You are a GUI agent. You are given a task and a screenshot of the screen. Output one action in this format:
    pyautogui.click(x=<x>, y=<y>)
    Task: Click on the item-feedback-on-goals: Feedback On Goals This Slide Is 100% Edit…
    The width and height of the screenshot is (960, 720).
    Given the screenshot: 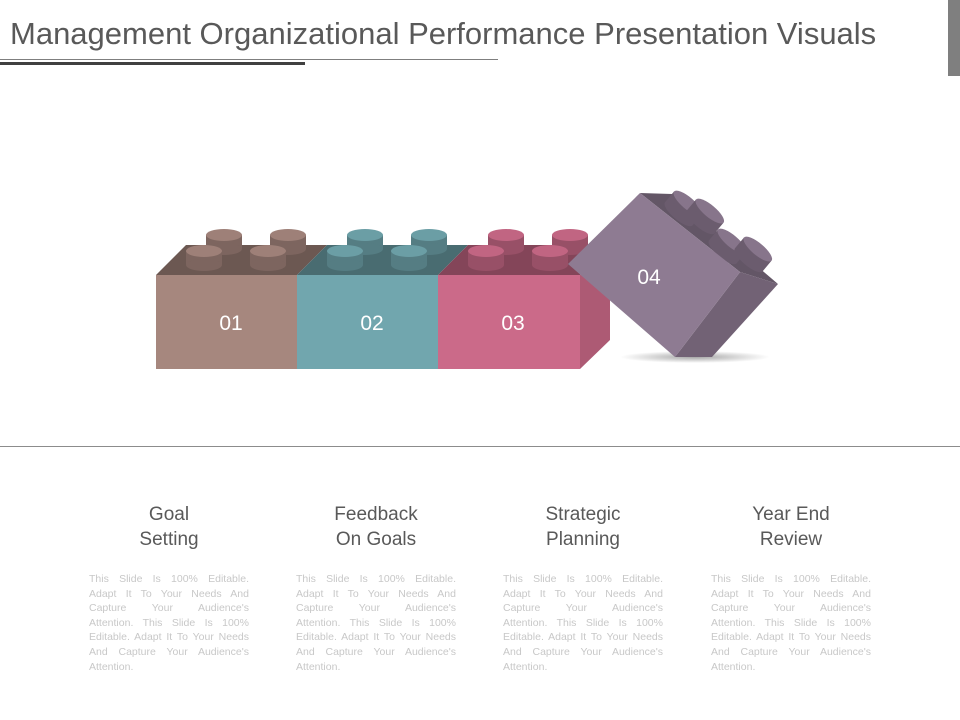 What is the action you would take?
    pyautogui.click(x=376, y=588)
    